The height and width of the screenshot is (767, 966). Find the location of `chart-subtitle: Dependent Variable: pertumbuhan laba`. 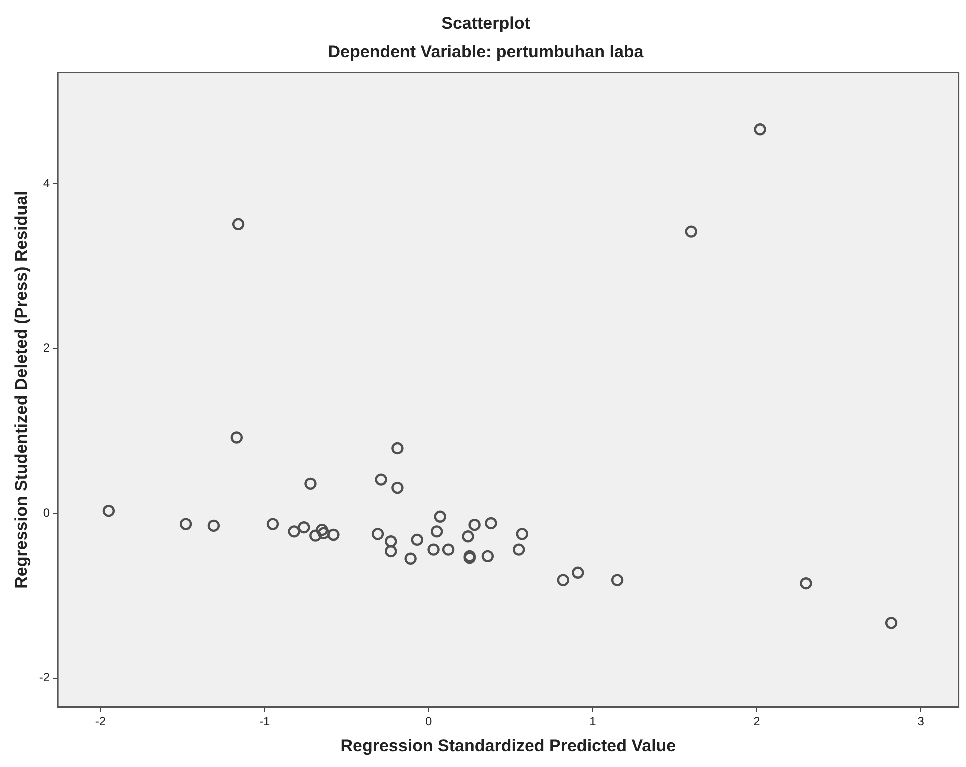

chart-subtitle: Dependent Variable: pertumbuhan laba is located at coordinates (486, 52).